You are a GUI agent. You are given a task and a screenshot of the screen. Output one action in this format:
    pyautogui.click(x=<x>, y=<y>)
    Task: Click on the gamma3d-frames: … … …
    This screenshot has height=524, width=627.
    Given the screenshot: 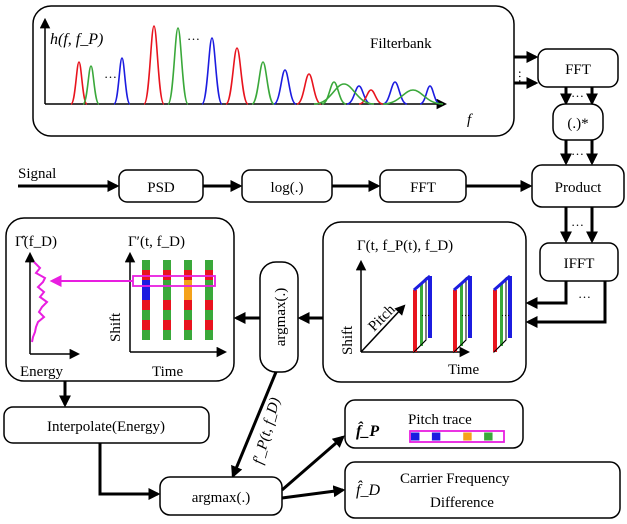 What is the action you would take?
    pyautogui.click(x=462, y=314)
    